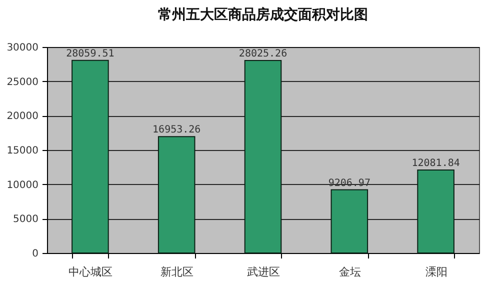 The height and width of the screenshot is (299, 500). What do you see at coordinates (22, 151) in the screenshot?
I see `y-tick-label: 15000` at bounding box center [22, 151].